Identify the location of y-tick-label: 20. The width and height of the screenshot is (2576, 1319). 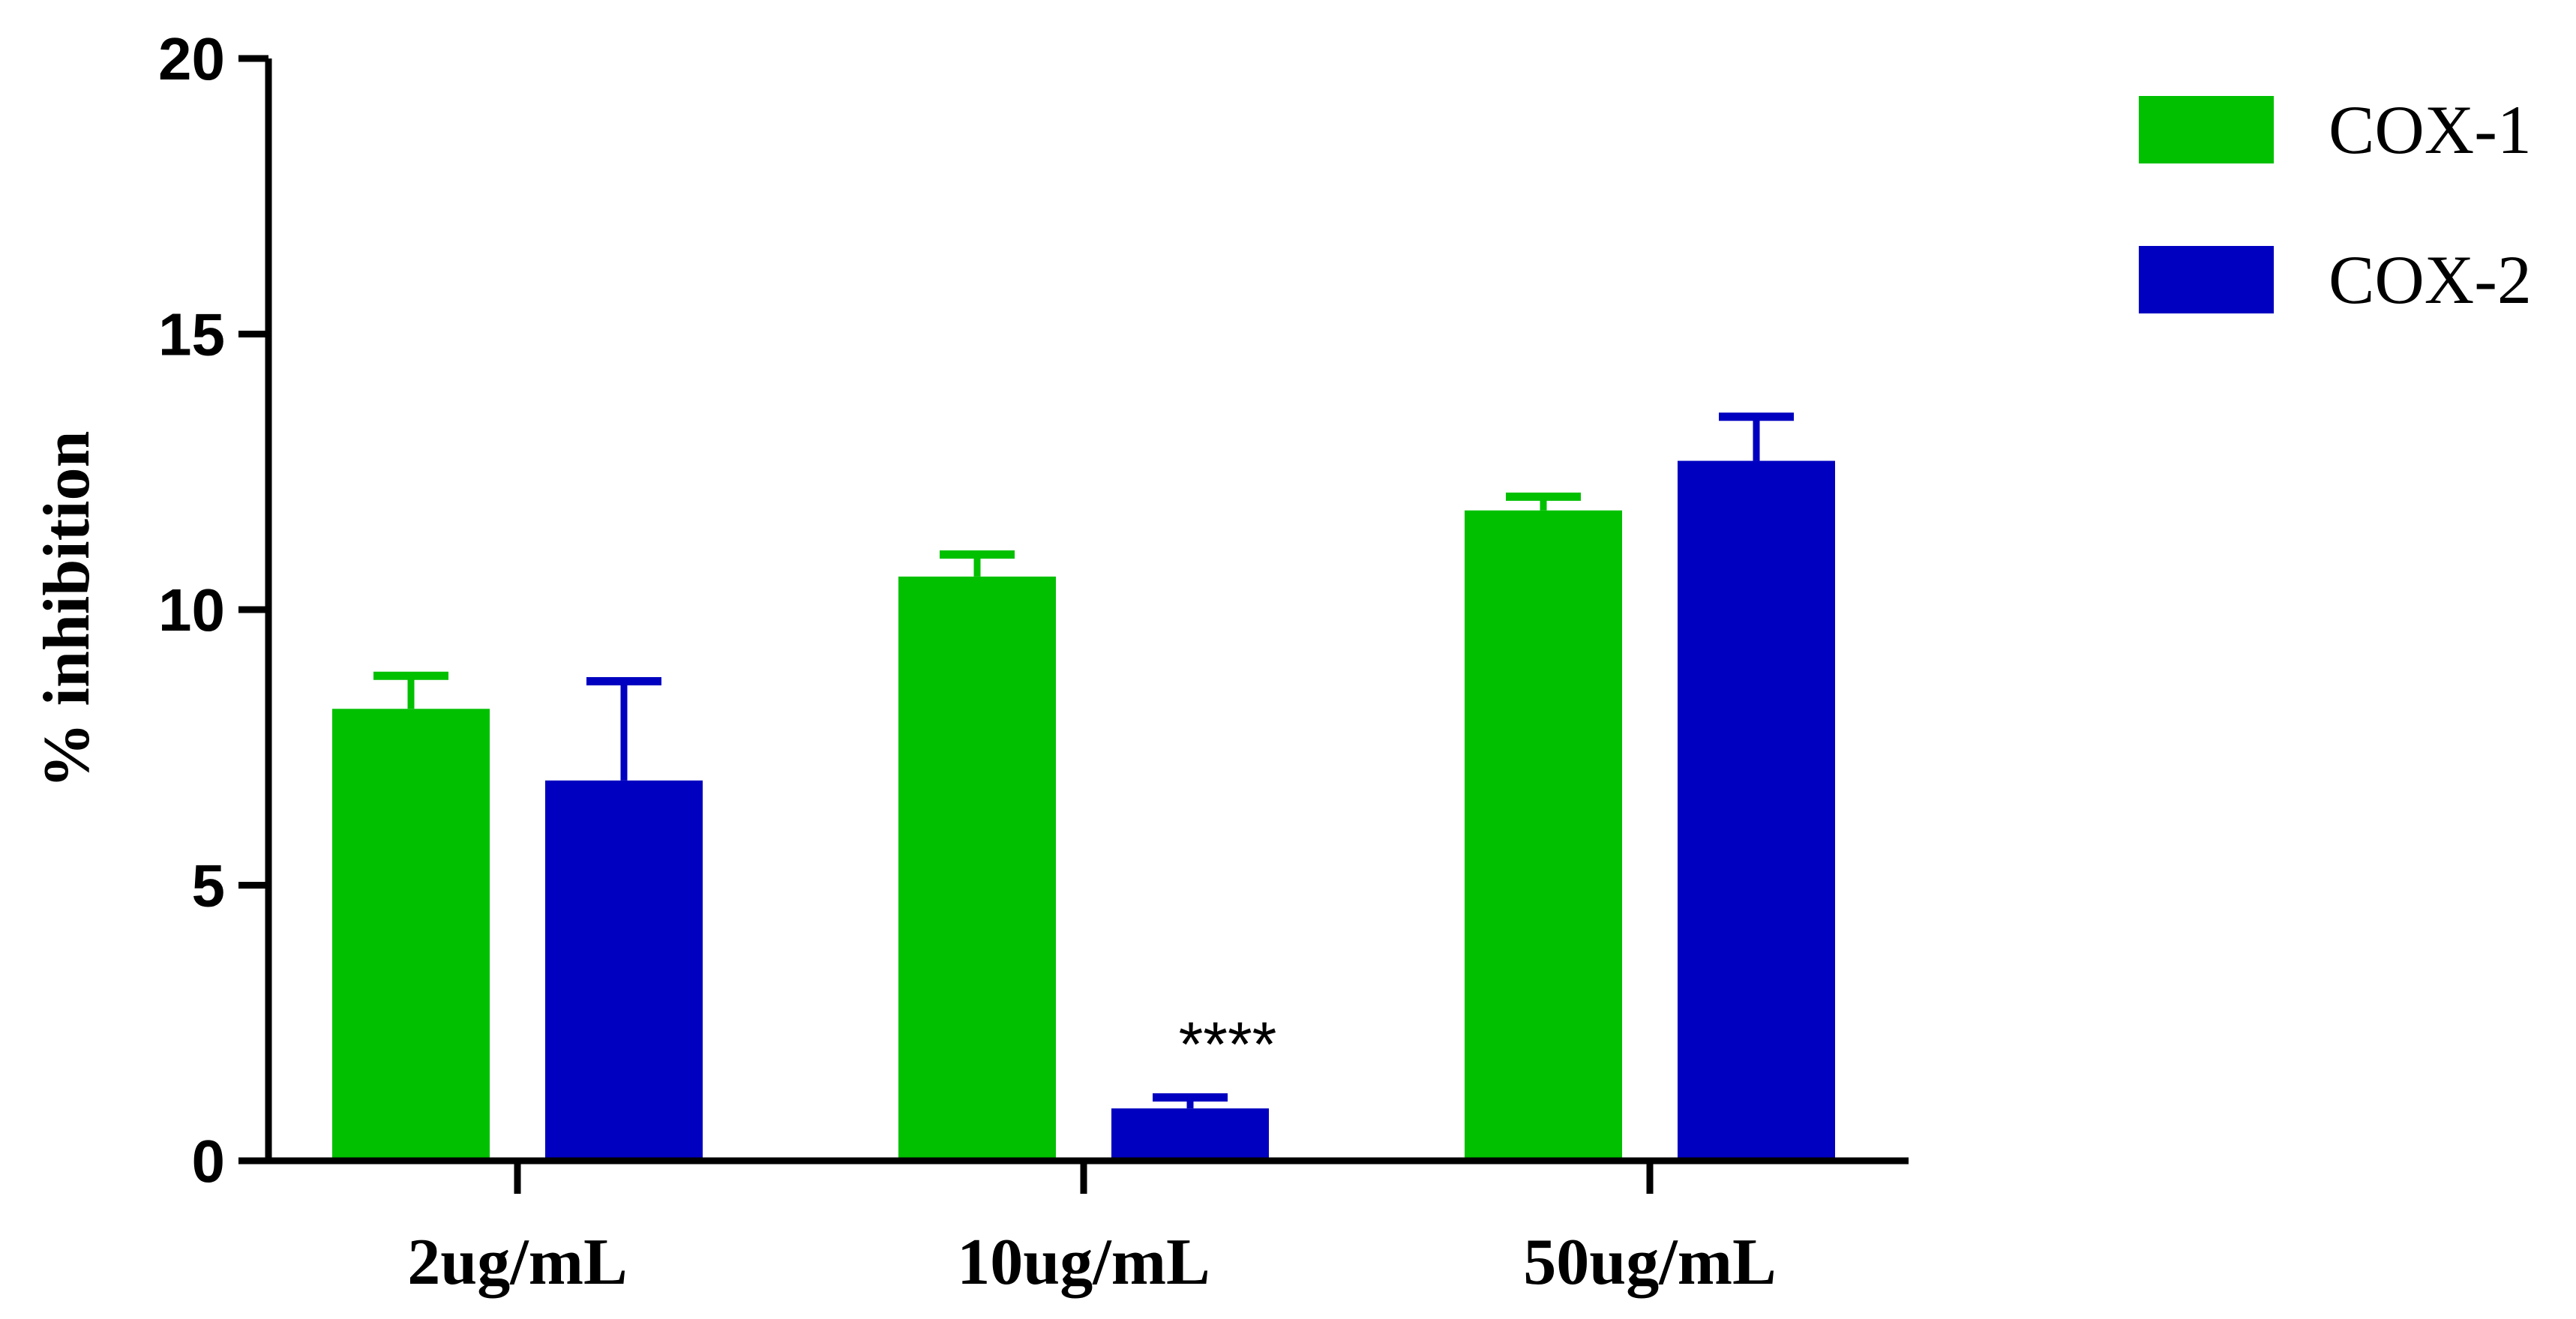
(192, 59).